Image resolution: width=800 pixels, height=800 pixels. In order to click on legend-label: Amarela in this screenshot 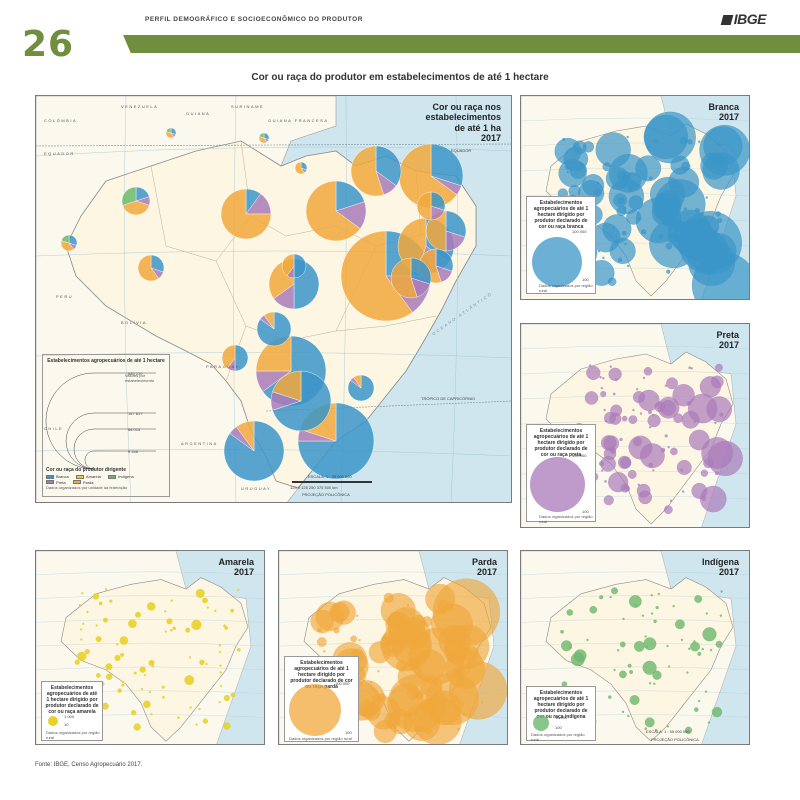, I will do `click(93, 476)`.